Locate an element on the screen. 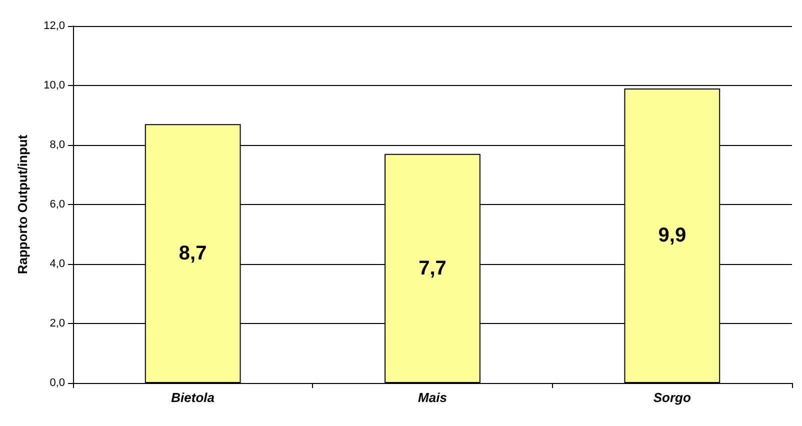 The width and height of the screenshot is (802, 426). y-tick-label: 10,0 is located at coordinates (54, 86).